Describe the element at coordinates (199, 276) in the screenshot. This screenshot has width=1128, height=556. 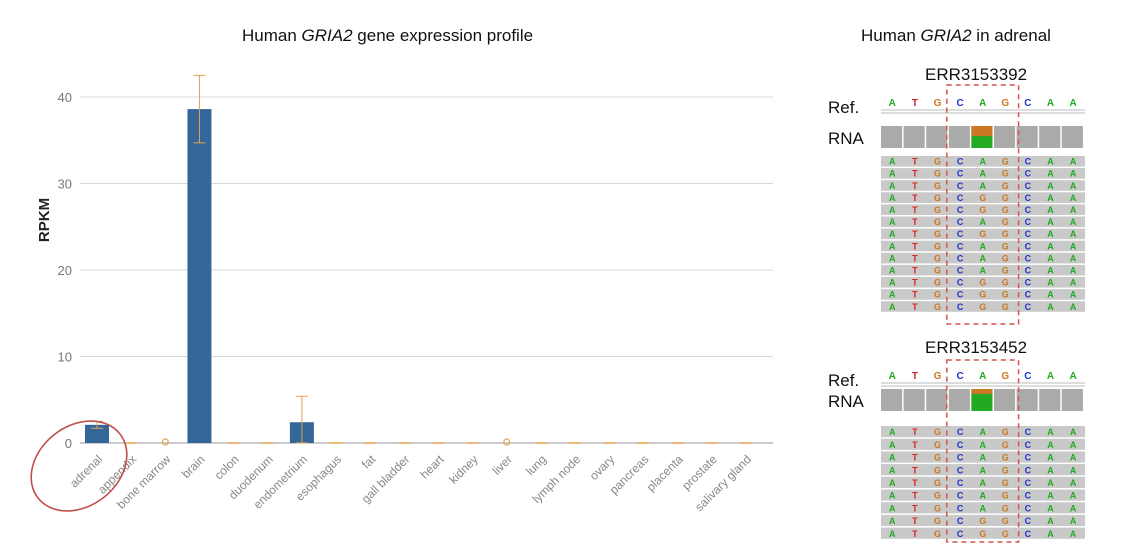
I see `bar-brain` at that location.